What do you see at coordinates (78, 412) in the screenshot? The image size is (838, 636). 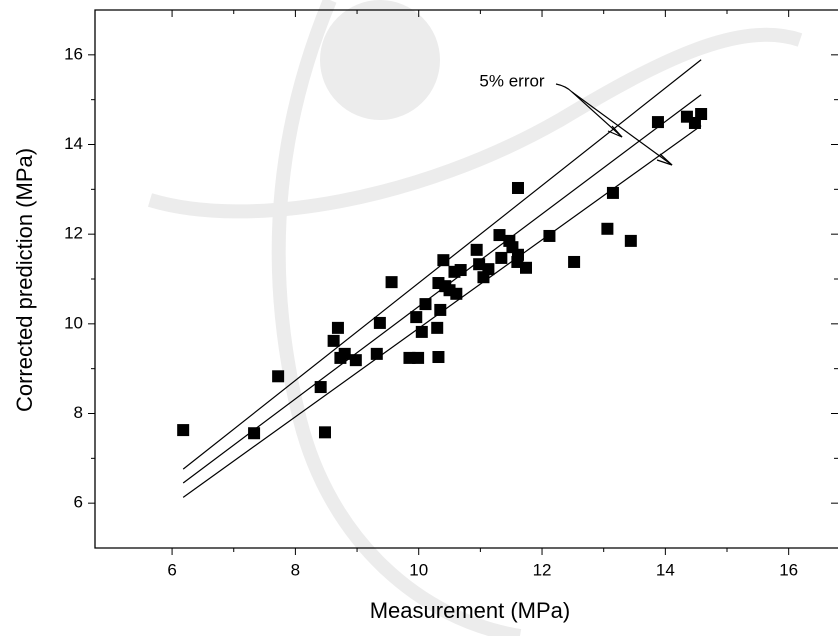 I see `y-tick-label: 8` at bounding box center [78, 412].